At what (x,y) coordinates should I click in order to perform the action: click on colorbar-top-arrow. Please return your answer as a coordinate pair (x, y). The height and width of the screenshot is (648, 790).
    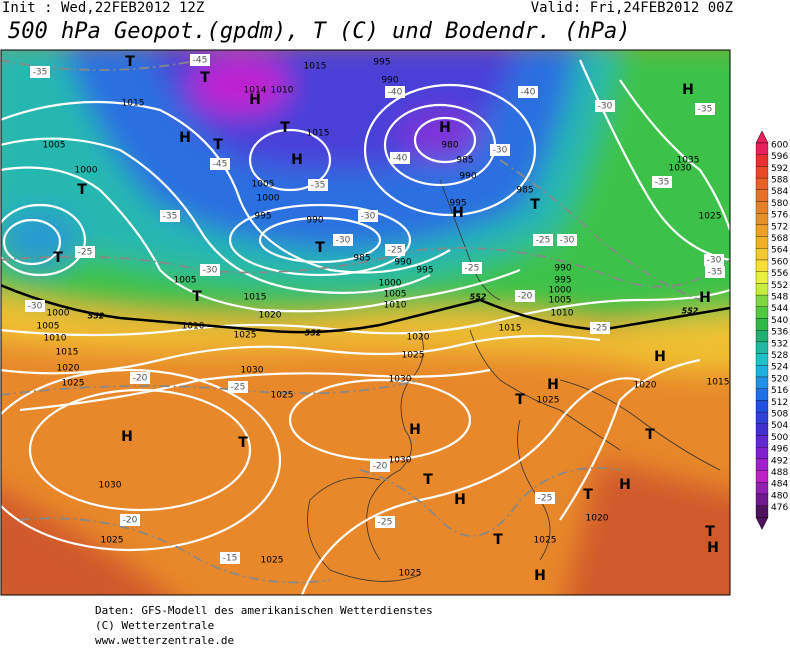
    Looking at the image, I should click on (762, 137).